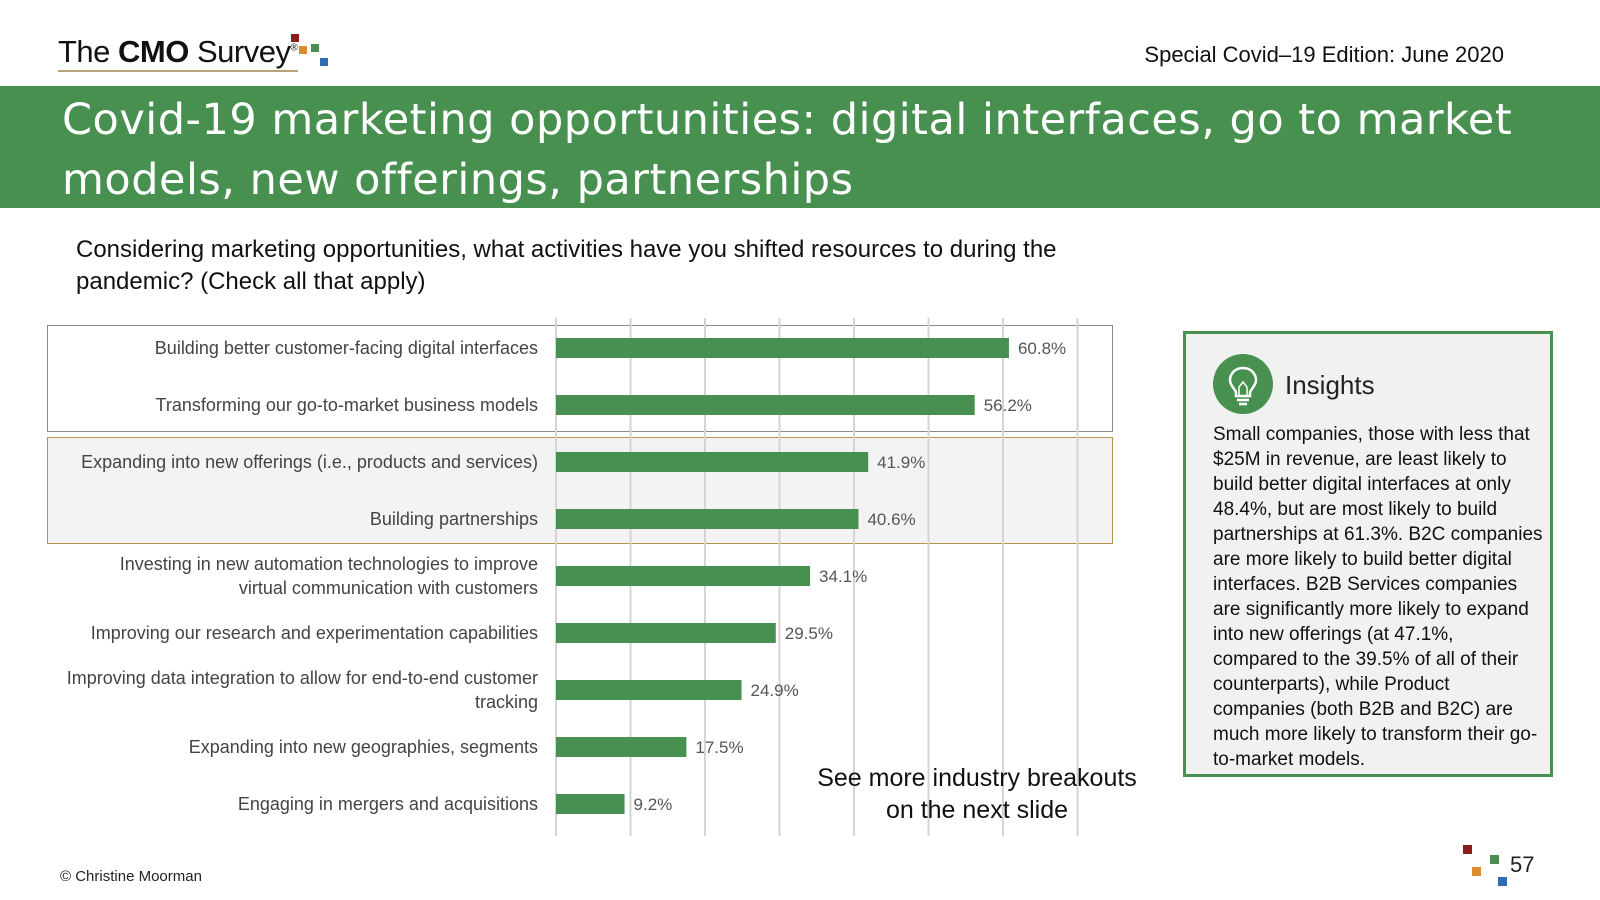 This screenshot has width=1600, height=900. I want to click on title-banner, so click(800, 147).